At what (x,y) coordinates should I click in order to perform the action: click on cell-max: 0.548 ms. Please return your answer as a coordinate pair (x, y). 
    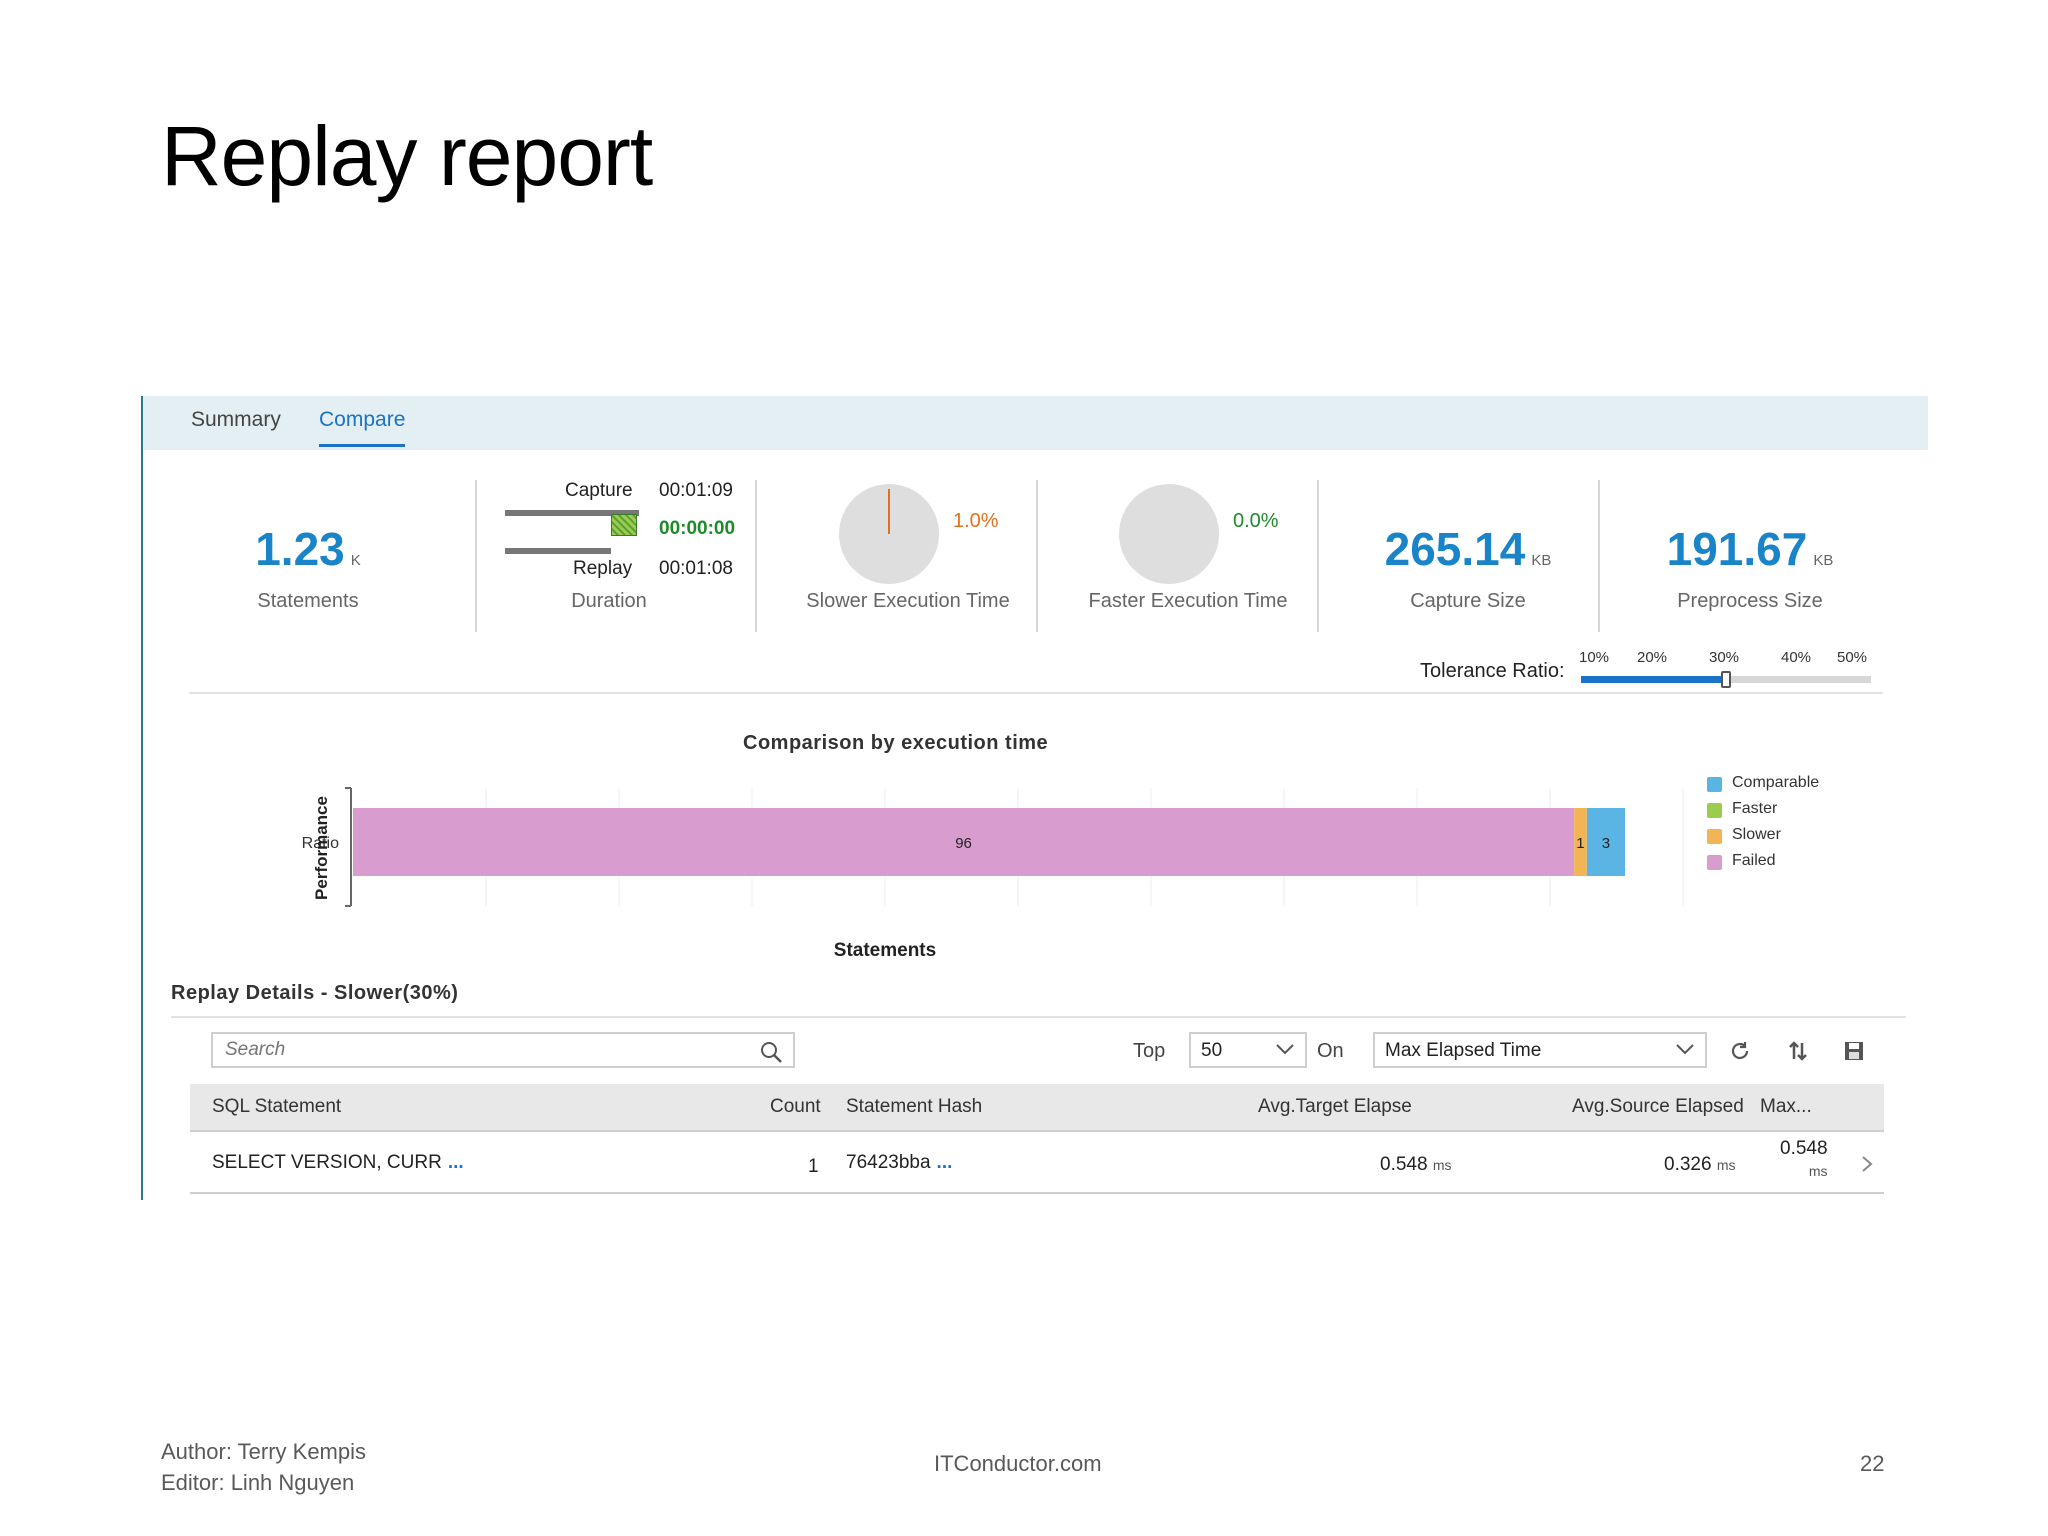
    Looking at the image, I should click on (1804, 1160).